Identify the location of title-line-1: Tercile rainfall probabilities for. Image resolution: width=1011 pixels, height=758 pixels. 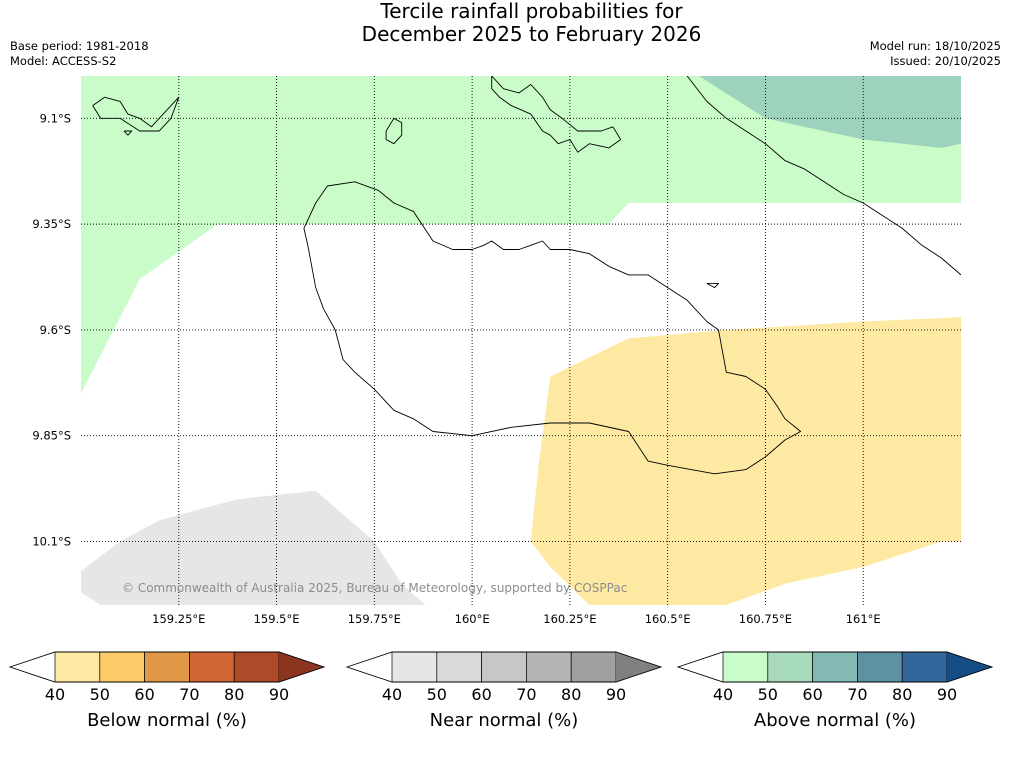
(531, 11).